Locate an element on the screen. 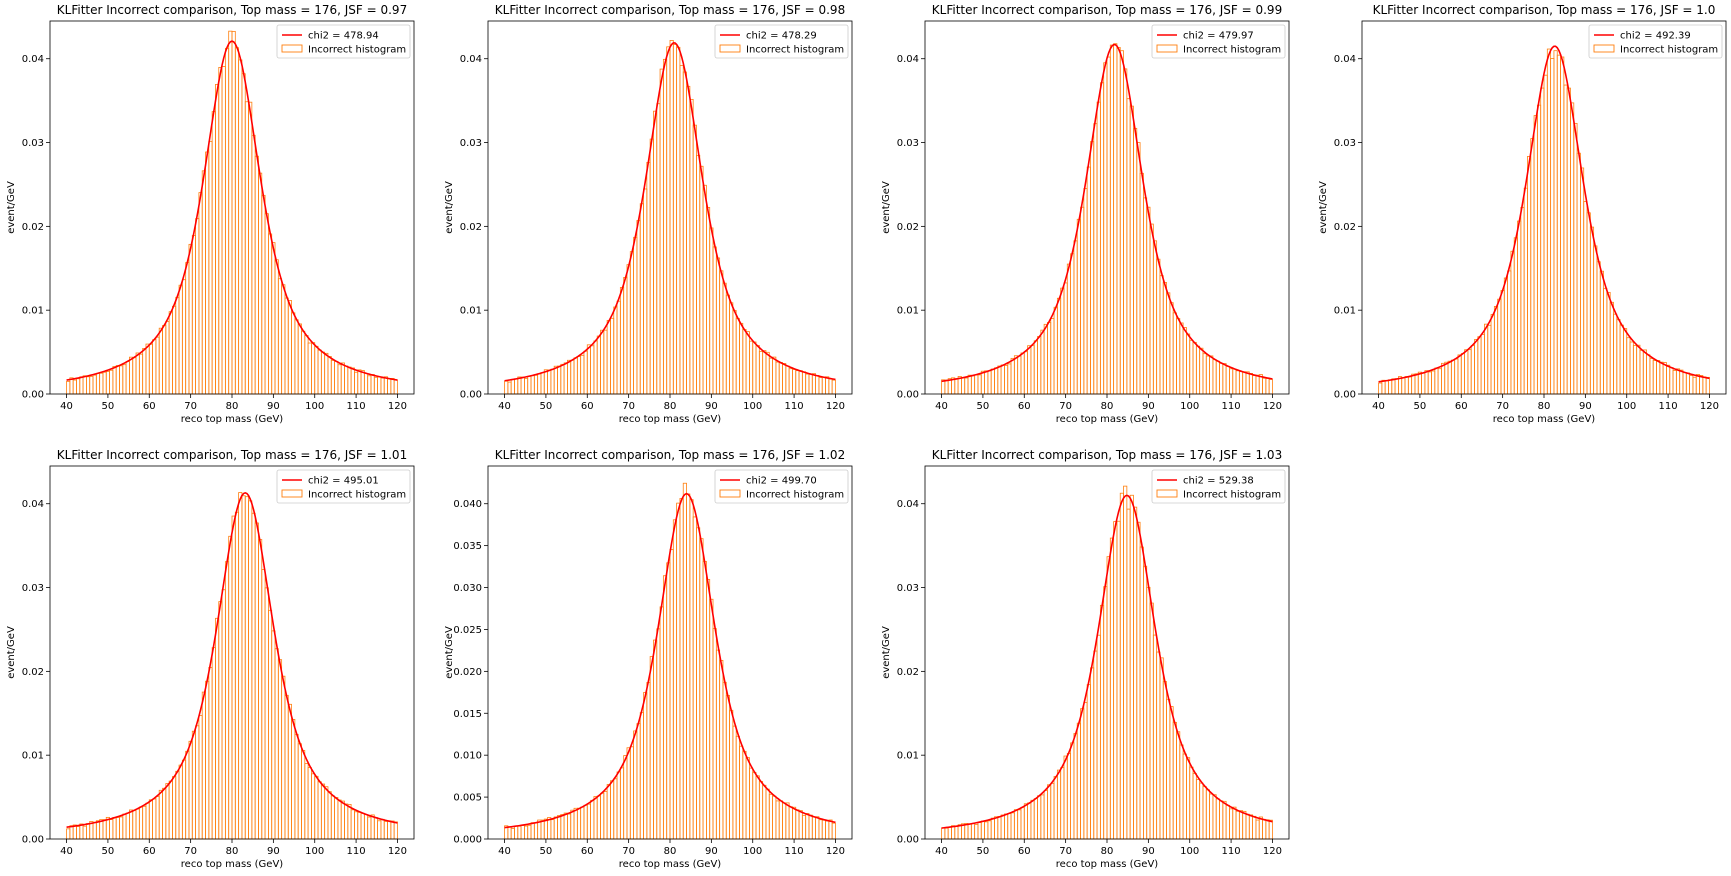 This screenshot has width=1731, height=876. legend-label-histogram: Incorrect histogram is located at coordinates (1232, 495).